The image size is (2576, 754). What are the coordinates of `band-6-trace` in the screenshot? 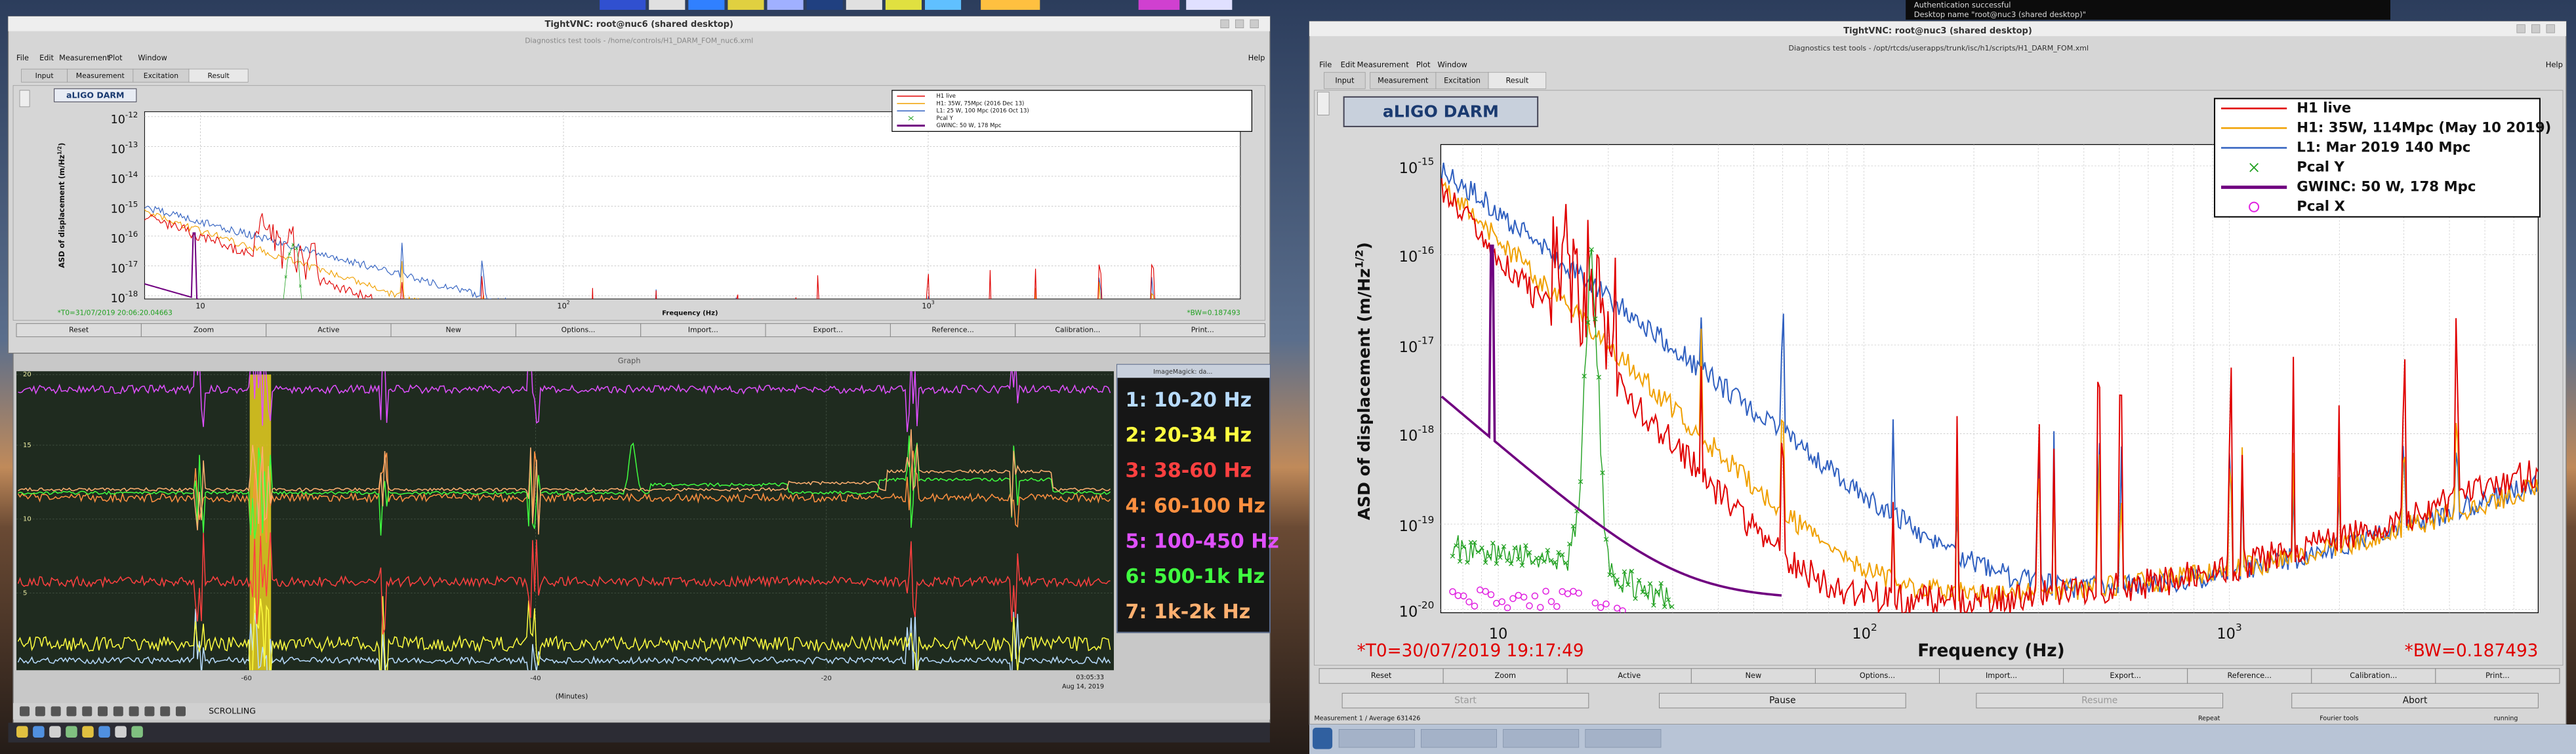 It's located at (564, 487).